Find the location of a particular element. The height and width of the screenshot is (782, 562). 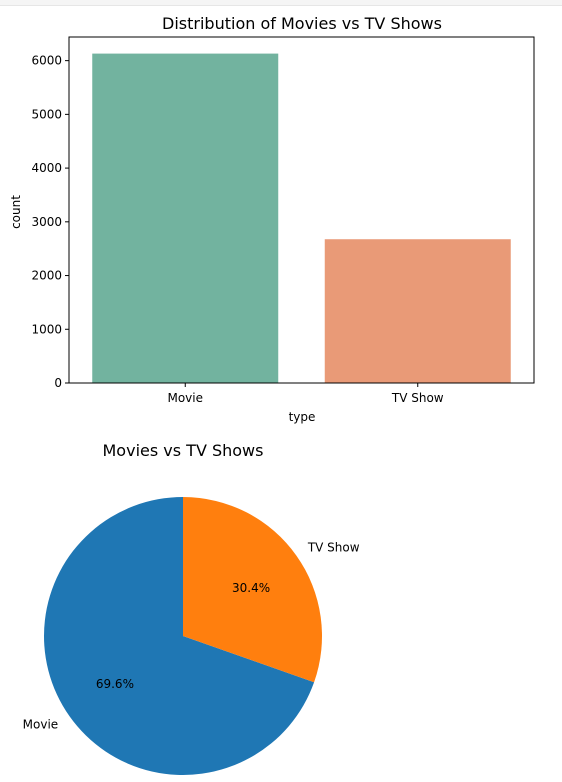

pie-percent-label: 30.4% is located at coordinates (251, 588).